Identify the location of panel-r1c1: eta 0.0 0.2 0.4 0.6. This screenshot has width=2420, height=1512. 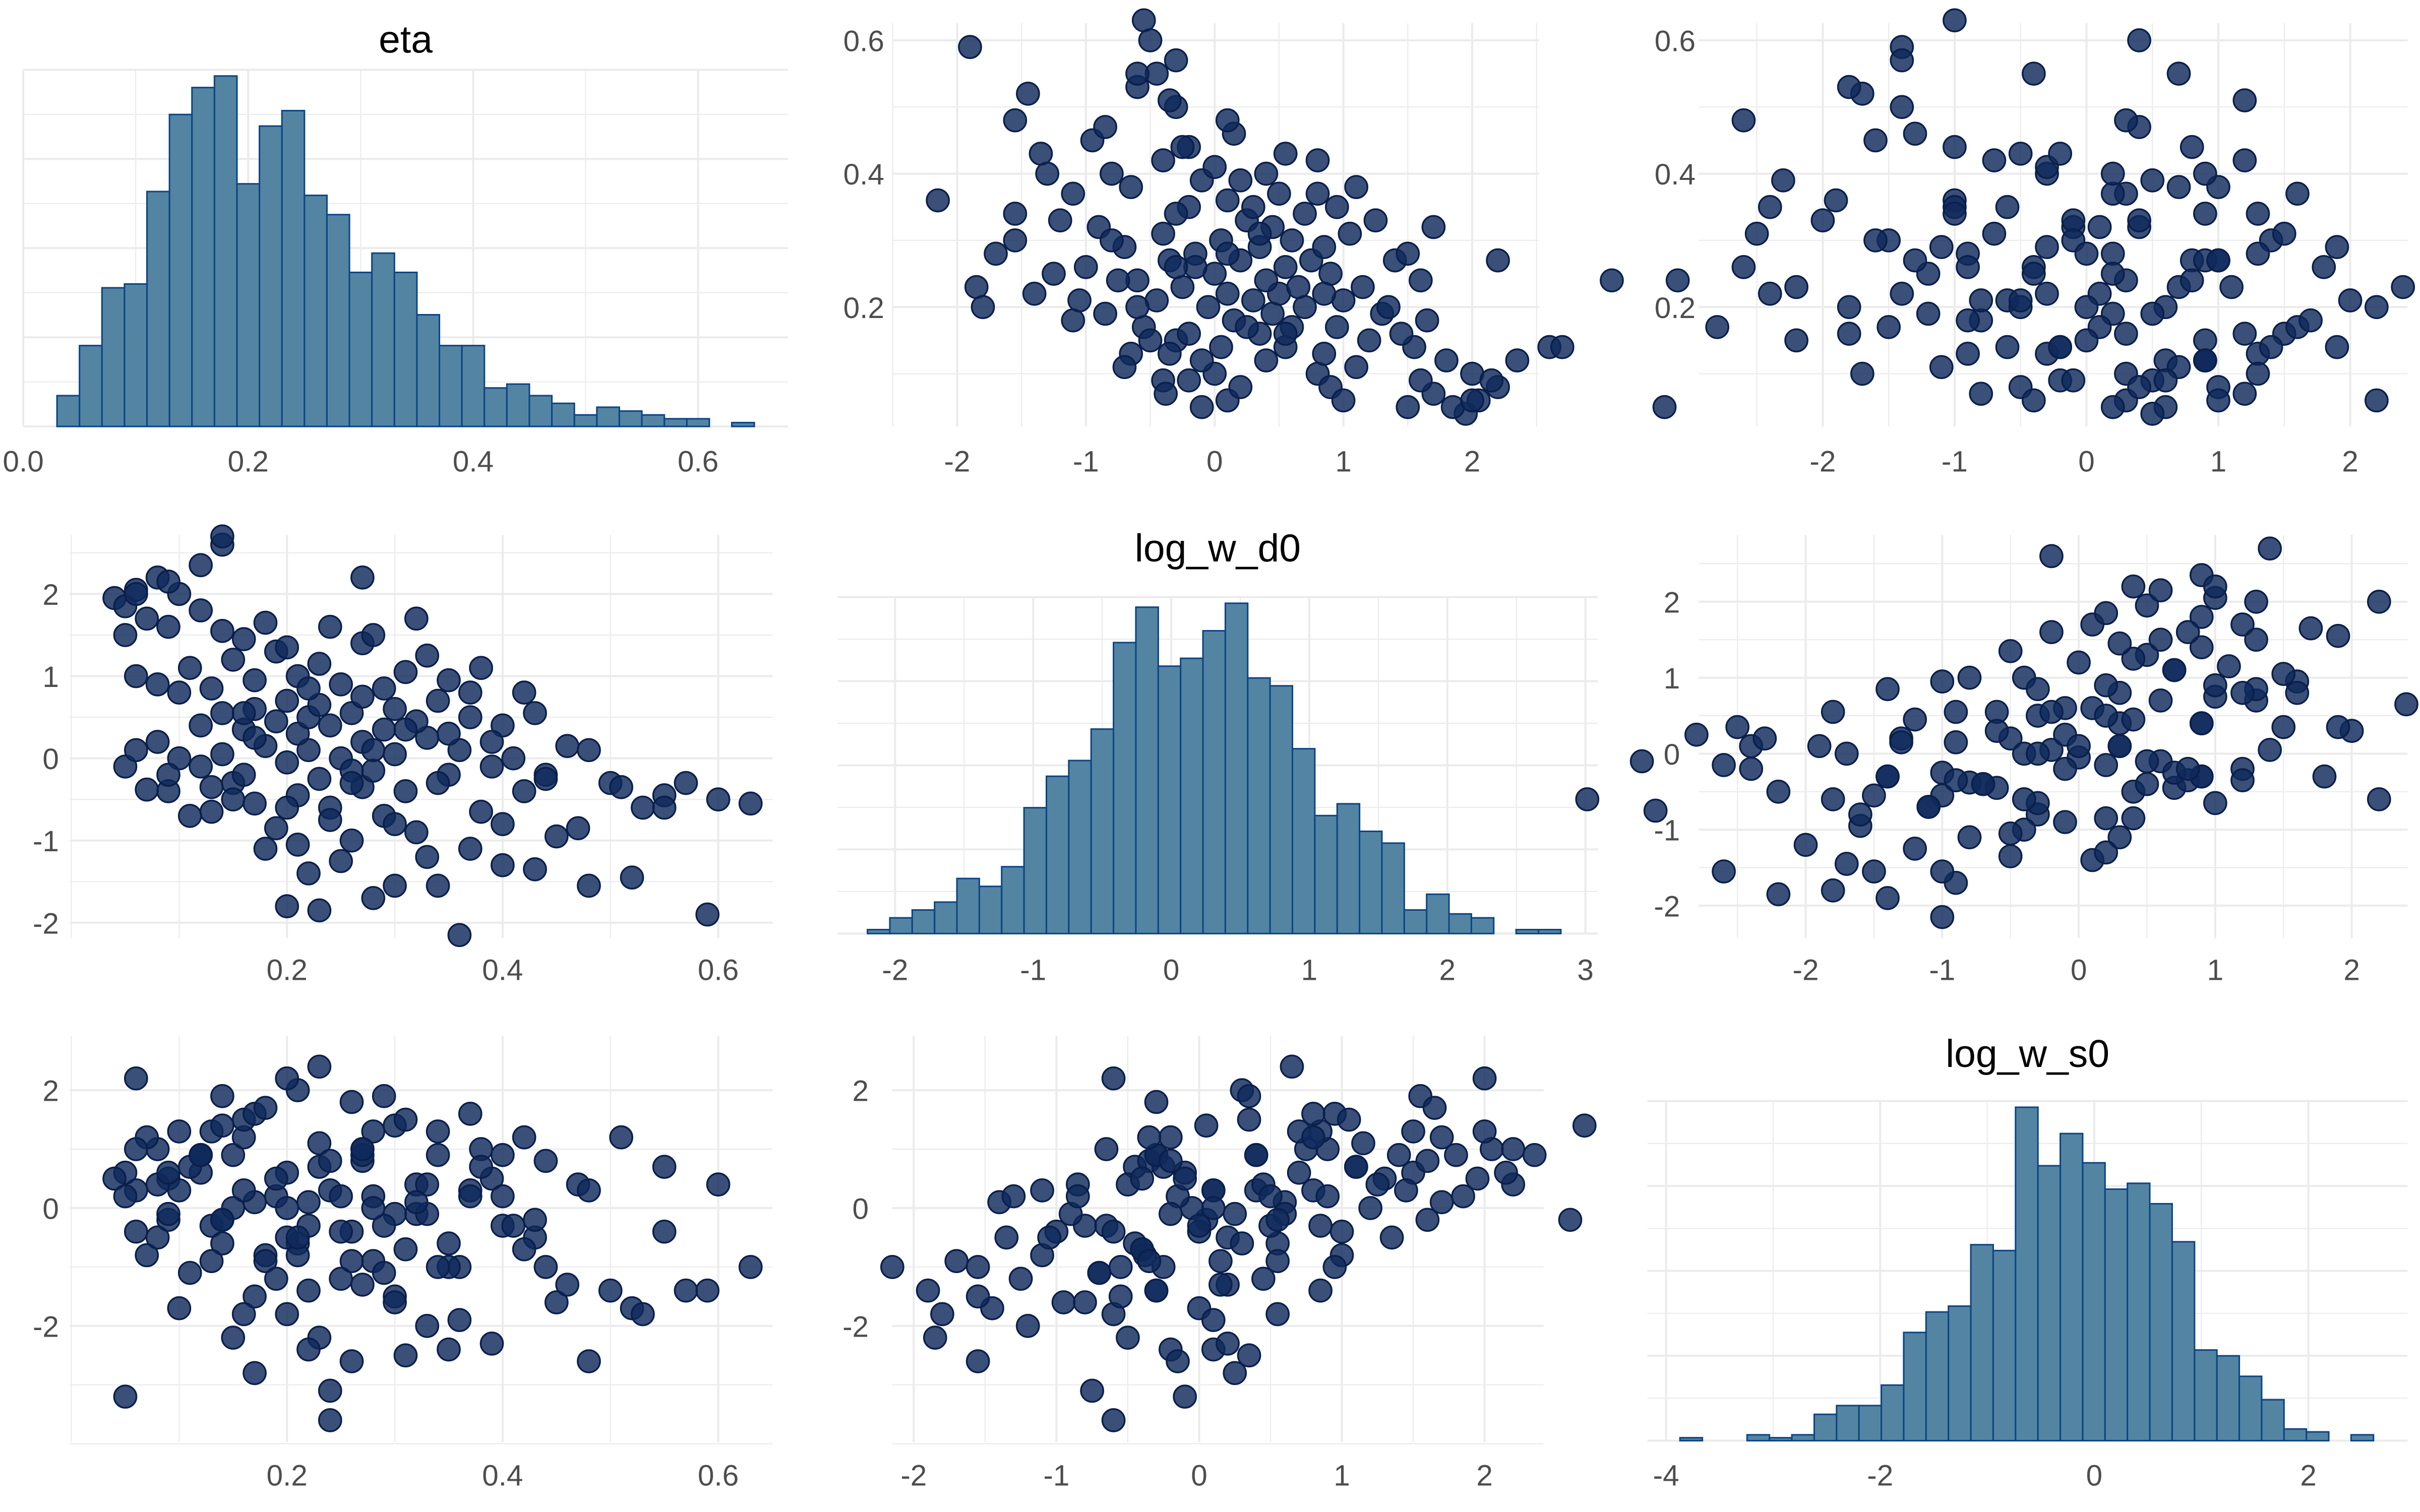
(396, 248).